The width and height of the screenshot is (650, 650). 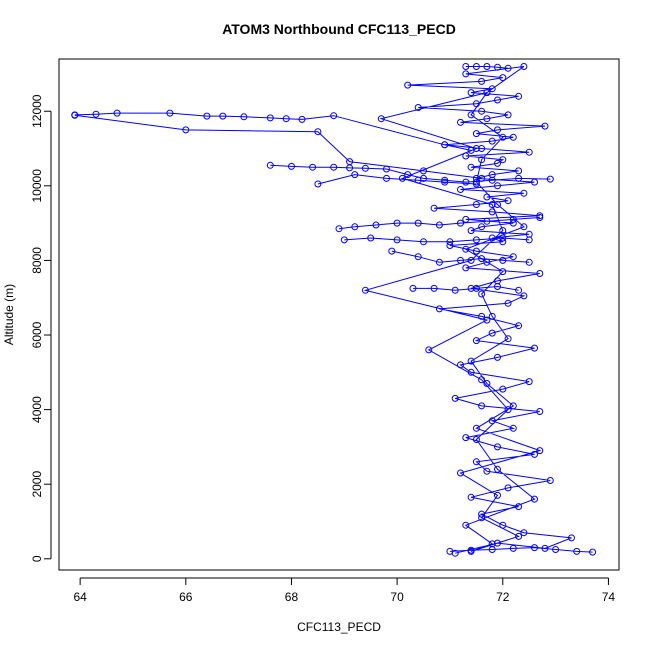 I want to click on y-tick-label: 10000, so click(x=37, y=186).